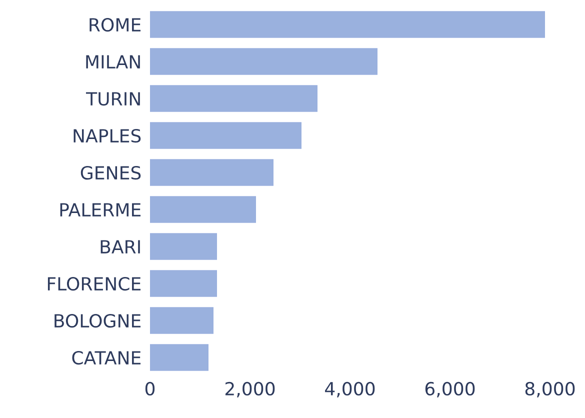 The image size is (585, 418). Describe the element at coordinates (350, 390) in the screenshot. I see `x-tick-label: 4,000` at that location.